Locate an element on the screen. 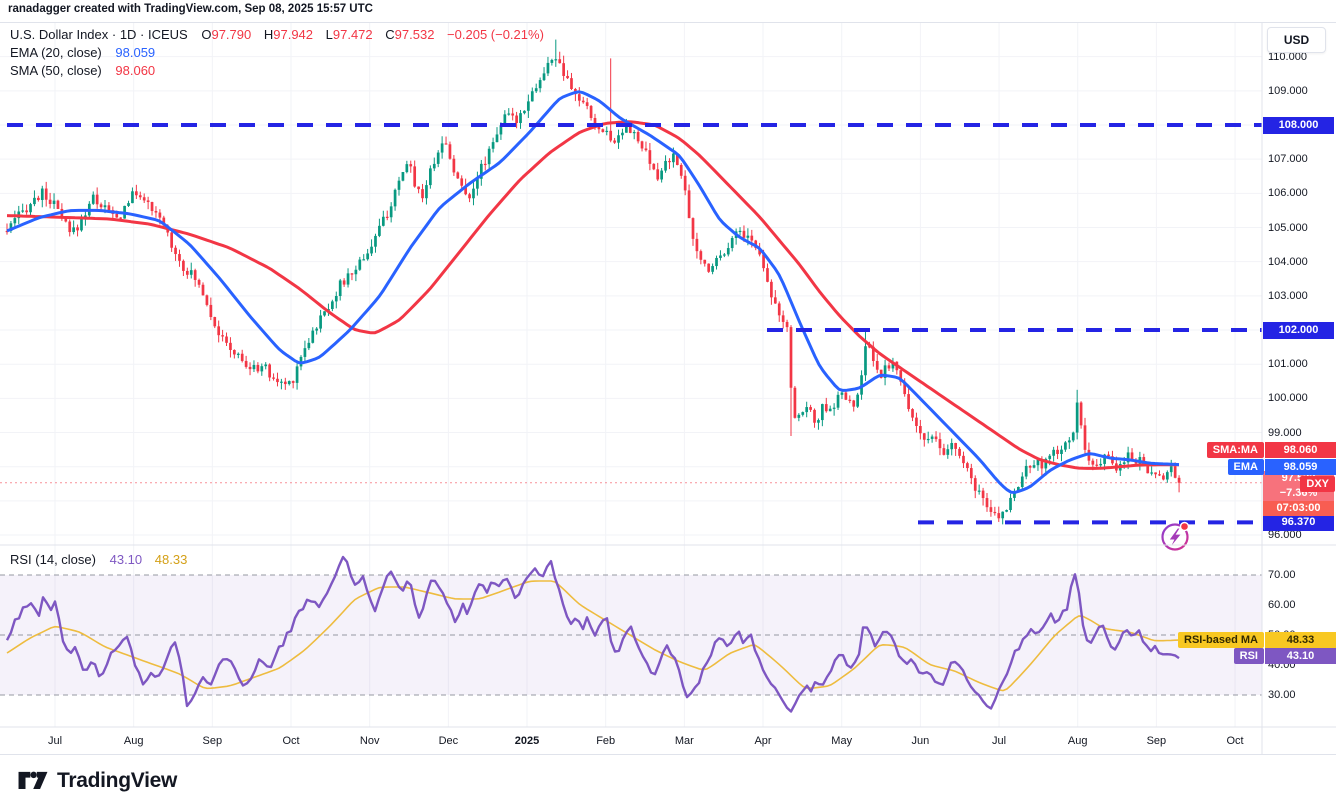  rsi-chip-name: RSI is located at coordinates (1248, 655).